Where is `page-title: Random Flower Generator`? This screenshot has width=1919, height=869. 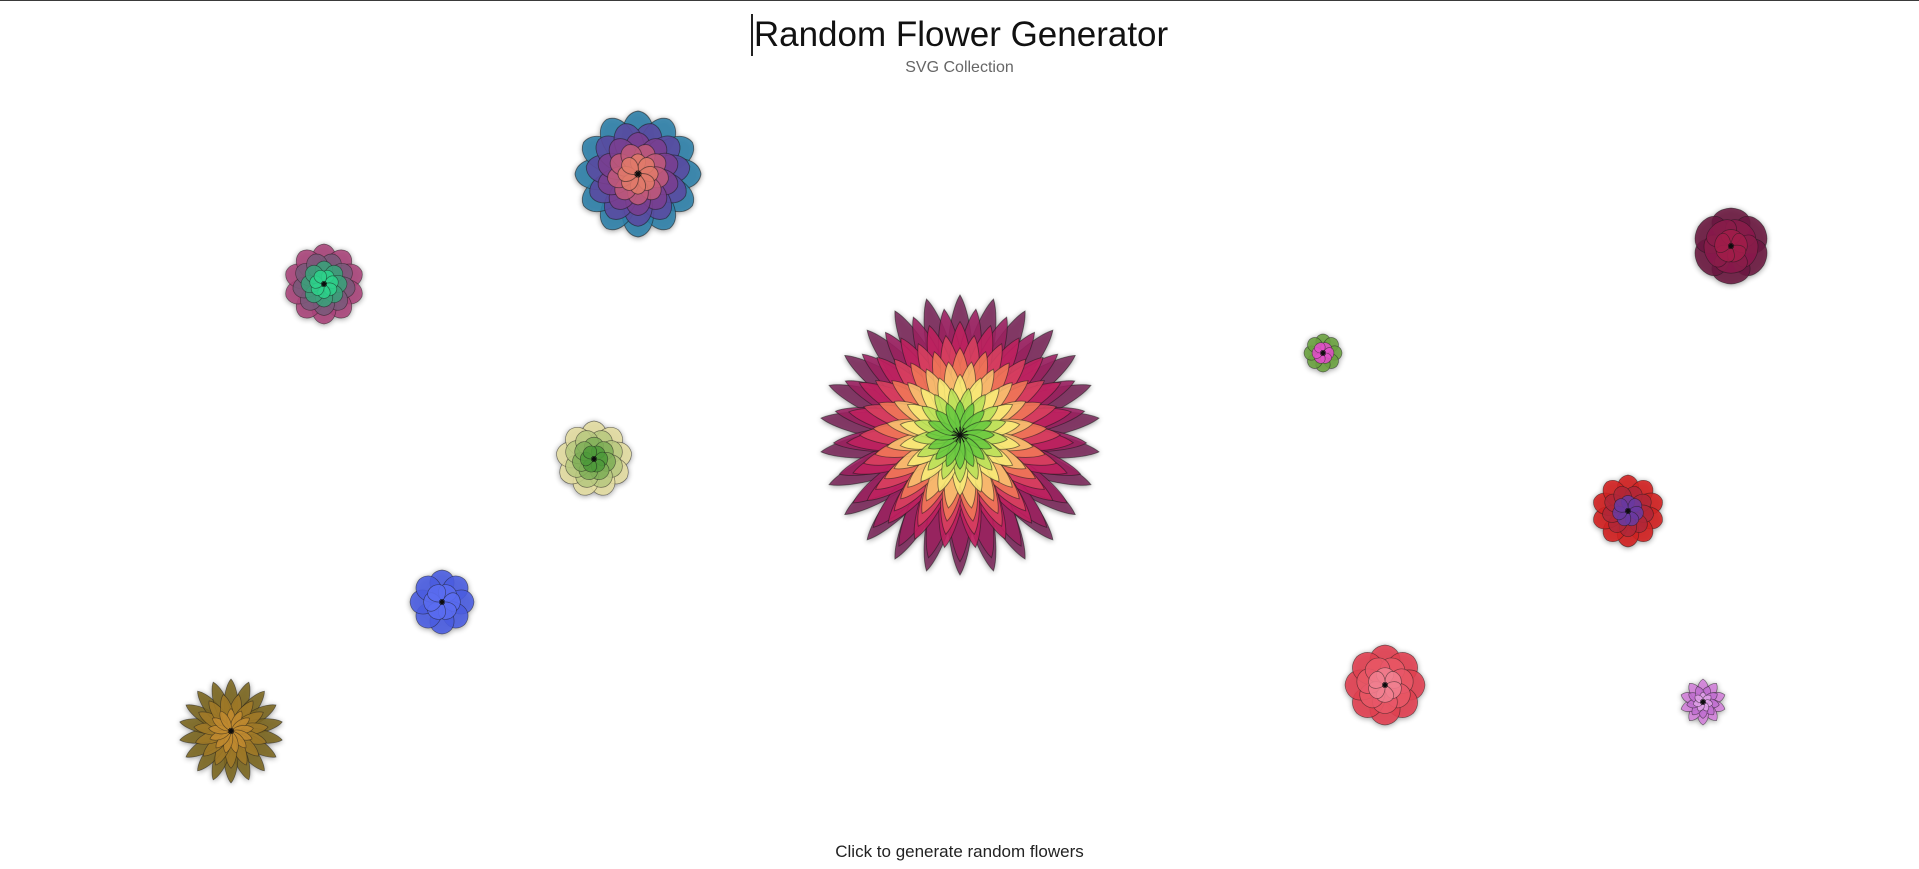 page-title: Random Flower Generator is located at coordinates (959, 35).